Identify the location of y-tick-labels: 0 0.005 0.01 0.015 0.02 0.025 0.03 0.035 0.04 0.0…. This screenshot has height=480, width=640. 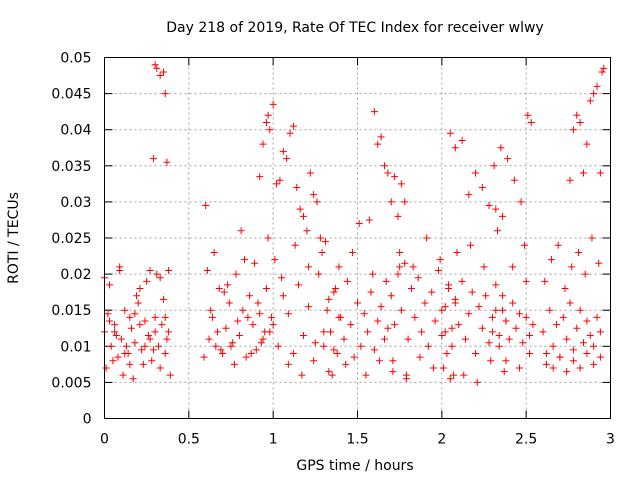
(71, 239).